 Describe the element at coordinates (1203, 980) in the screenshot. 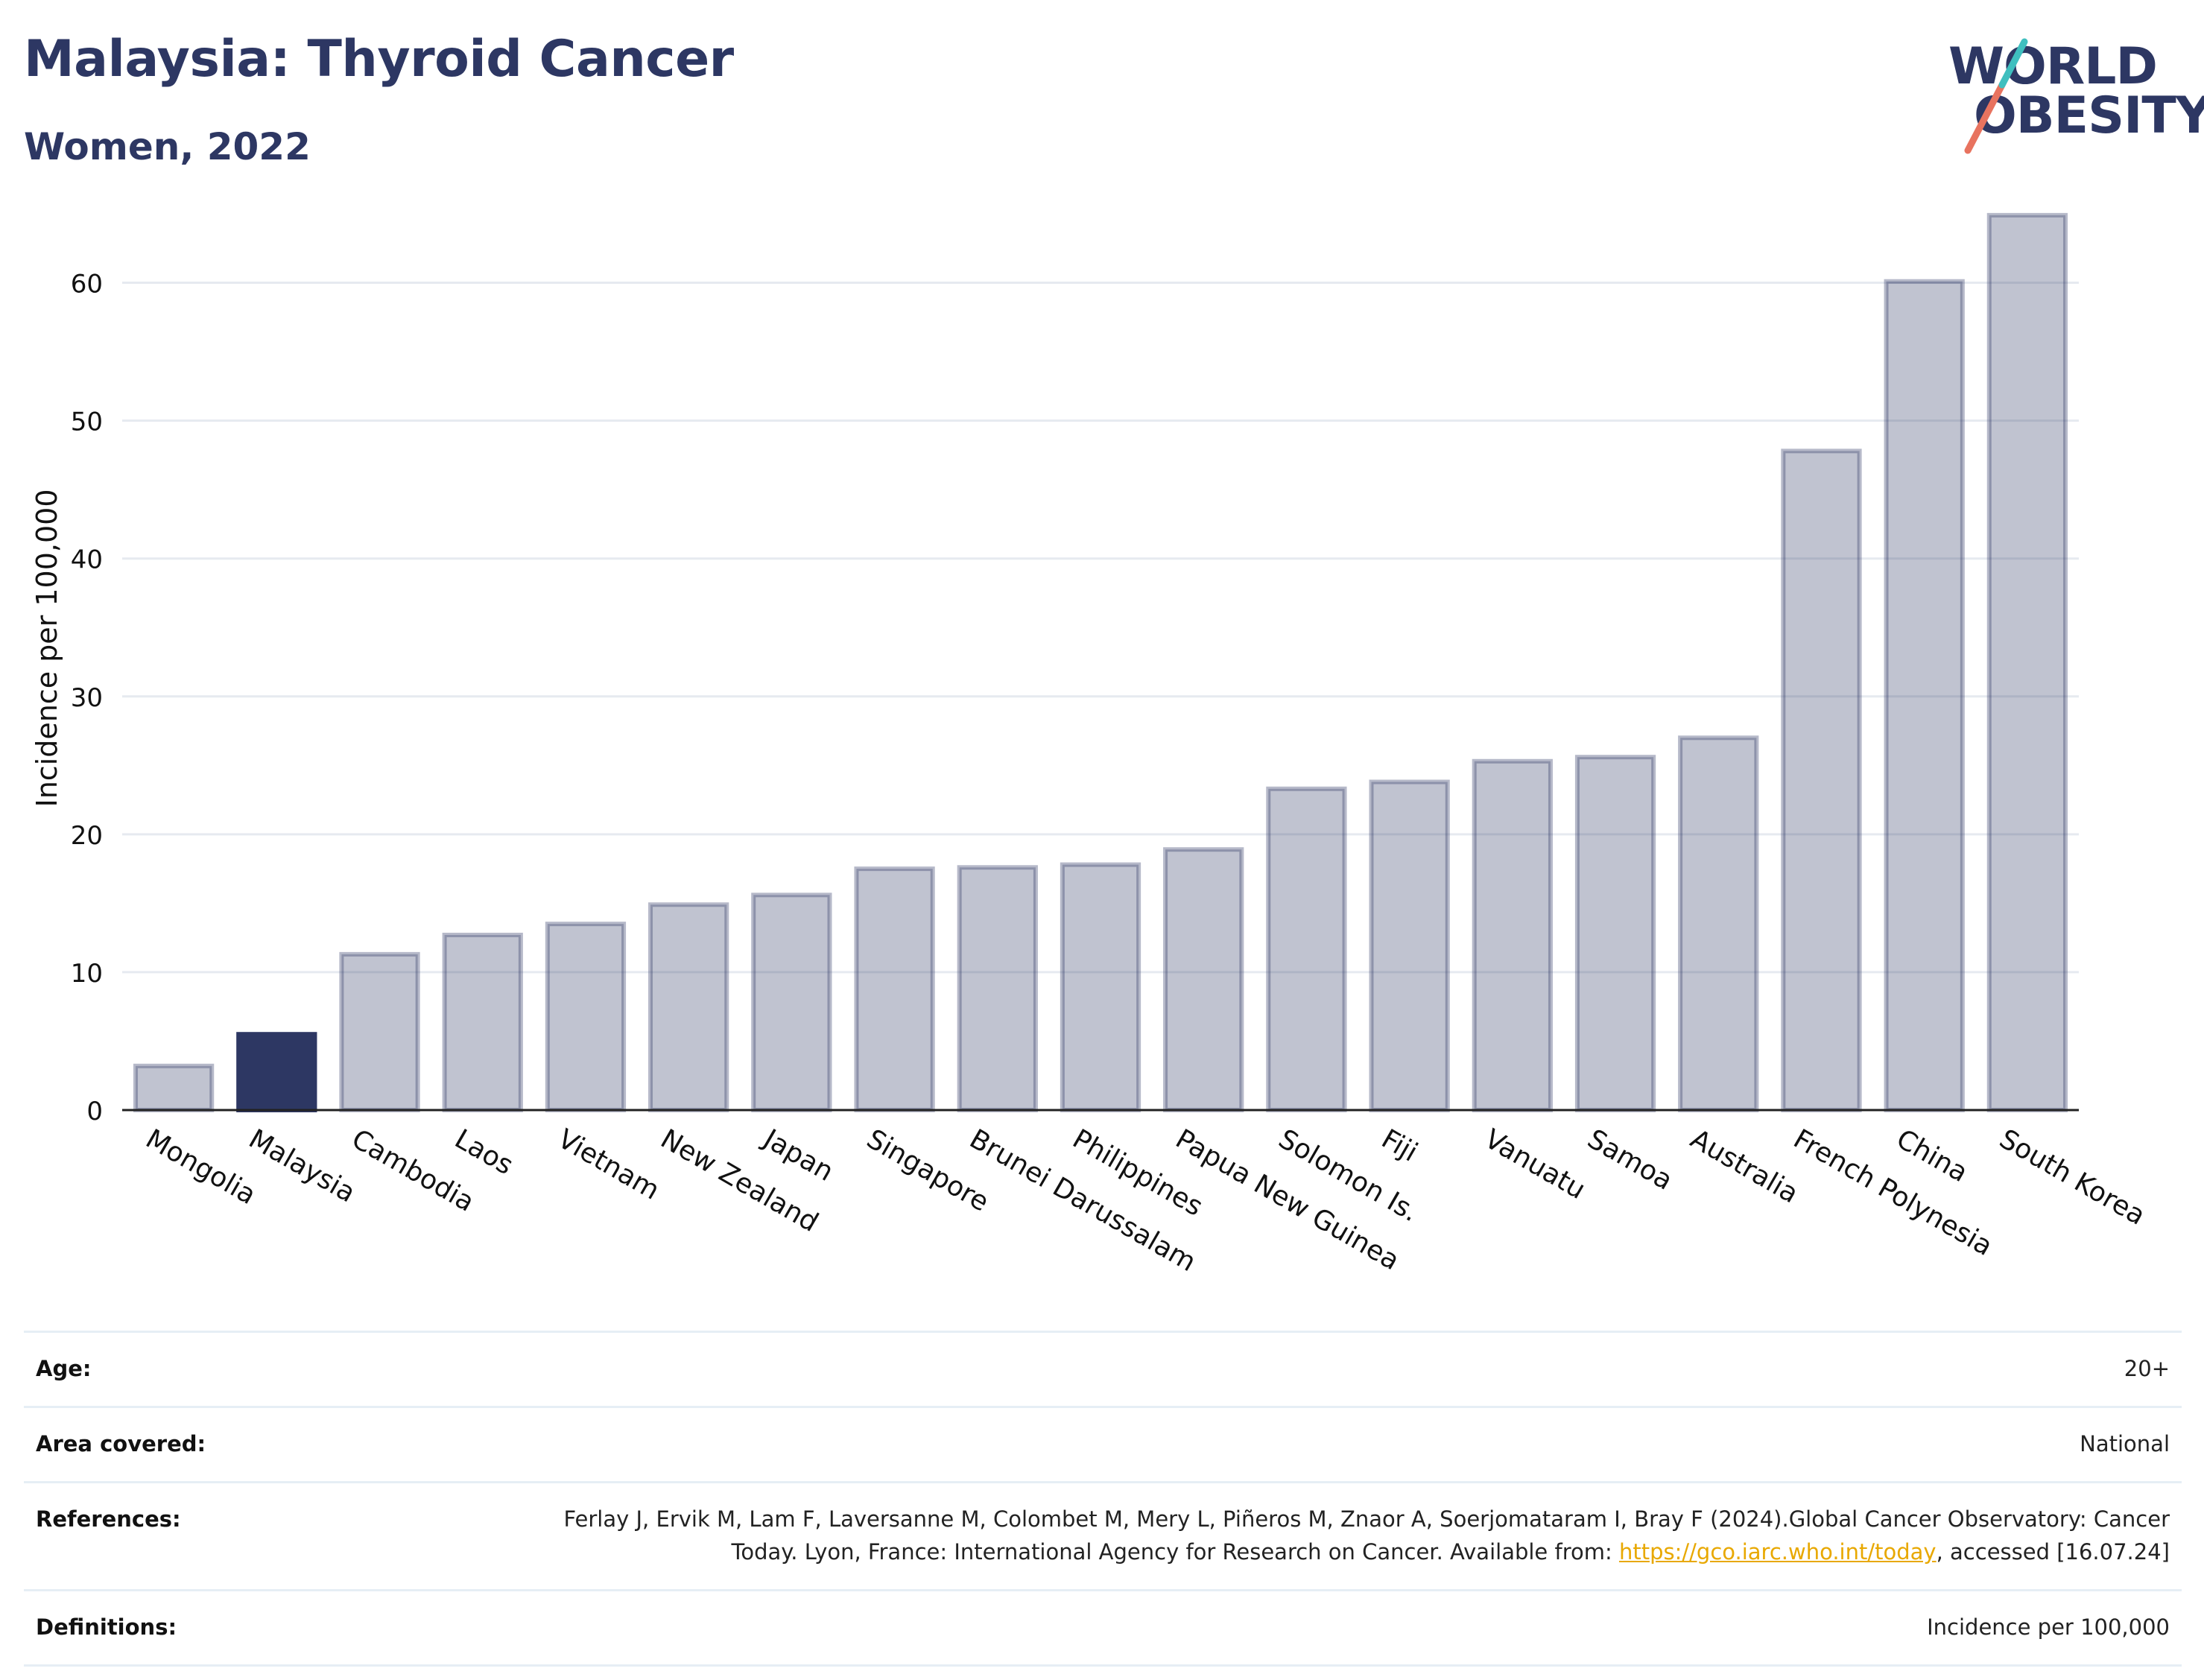

I see `bar-papua-new-guinea` at that location.